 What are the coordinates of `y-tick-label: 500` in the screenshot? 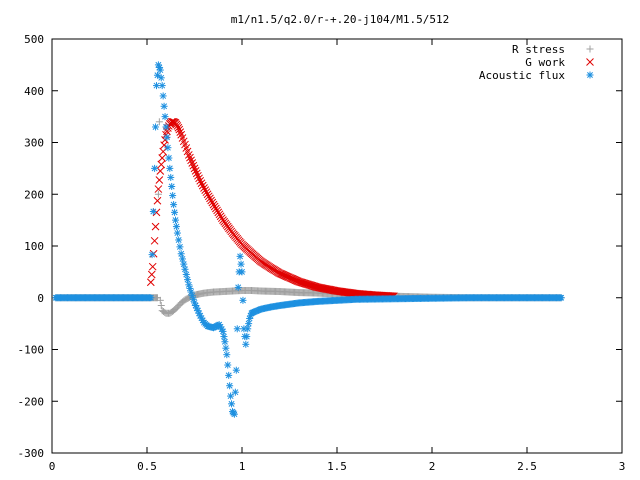 It's located at (34, 39).